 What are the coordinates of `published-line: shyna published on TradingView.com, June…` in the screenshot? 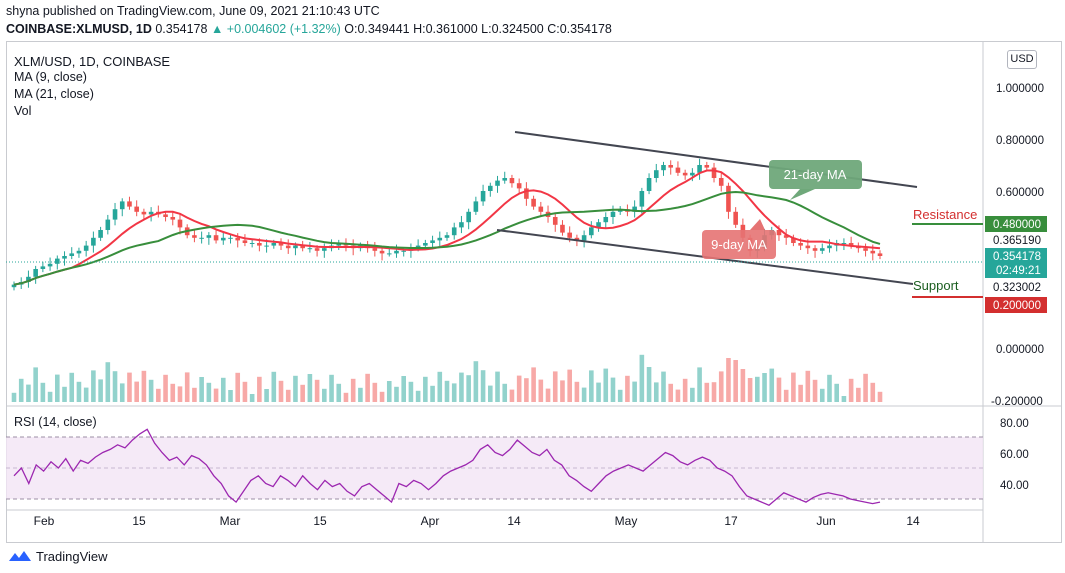 It's located at (193, 11).